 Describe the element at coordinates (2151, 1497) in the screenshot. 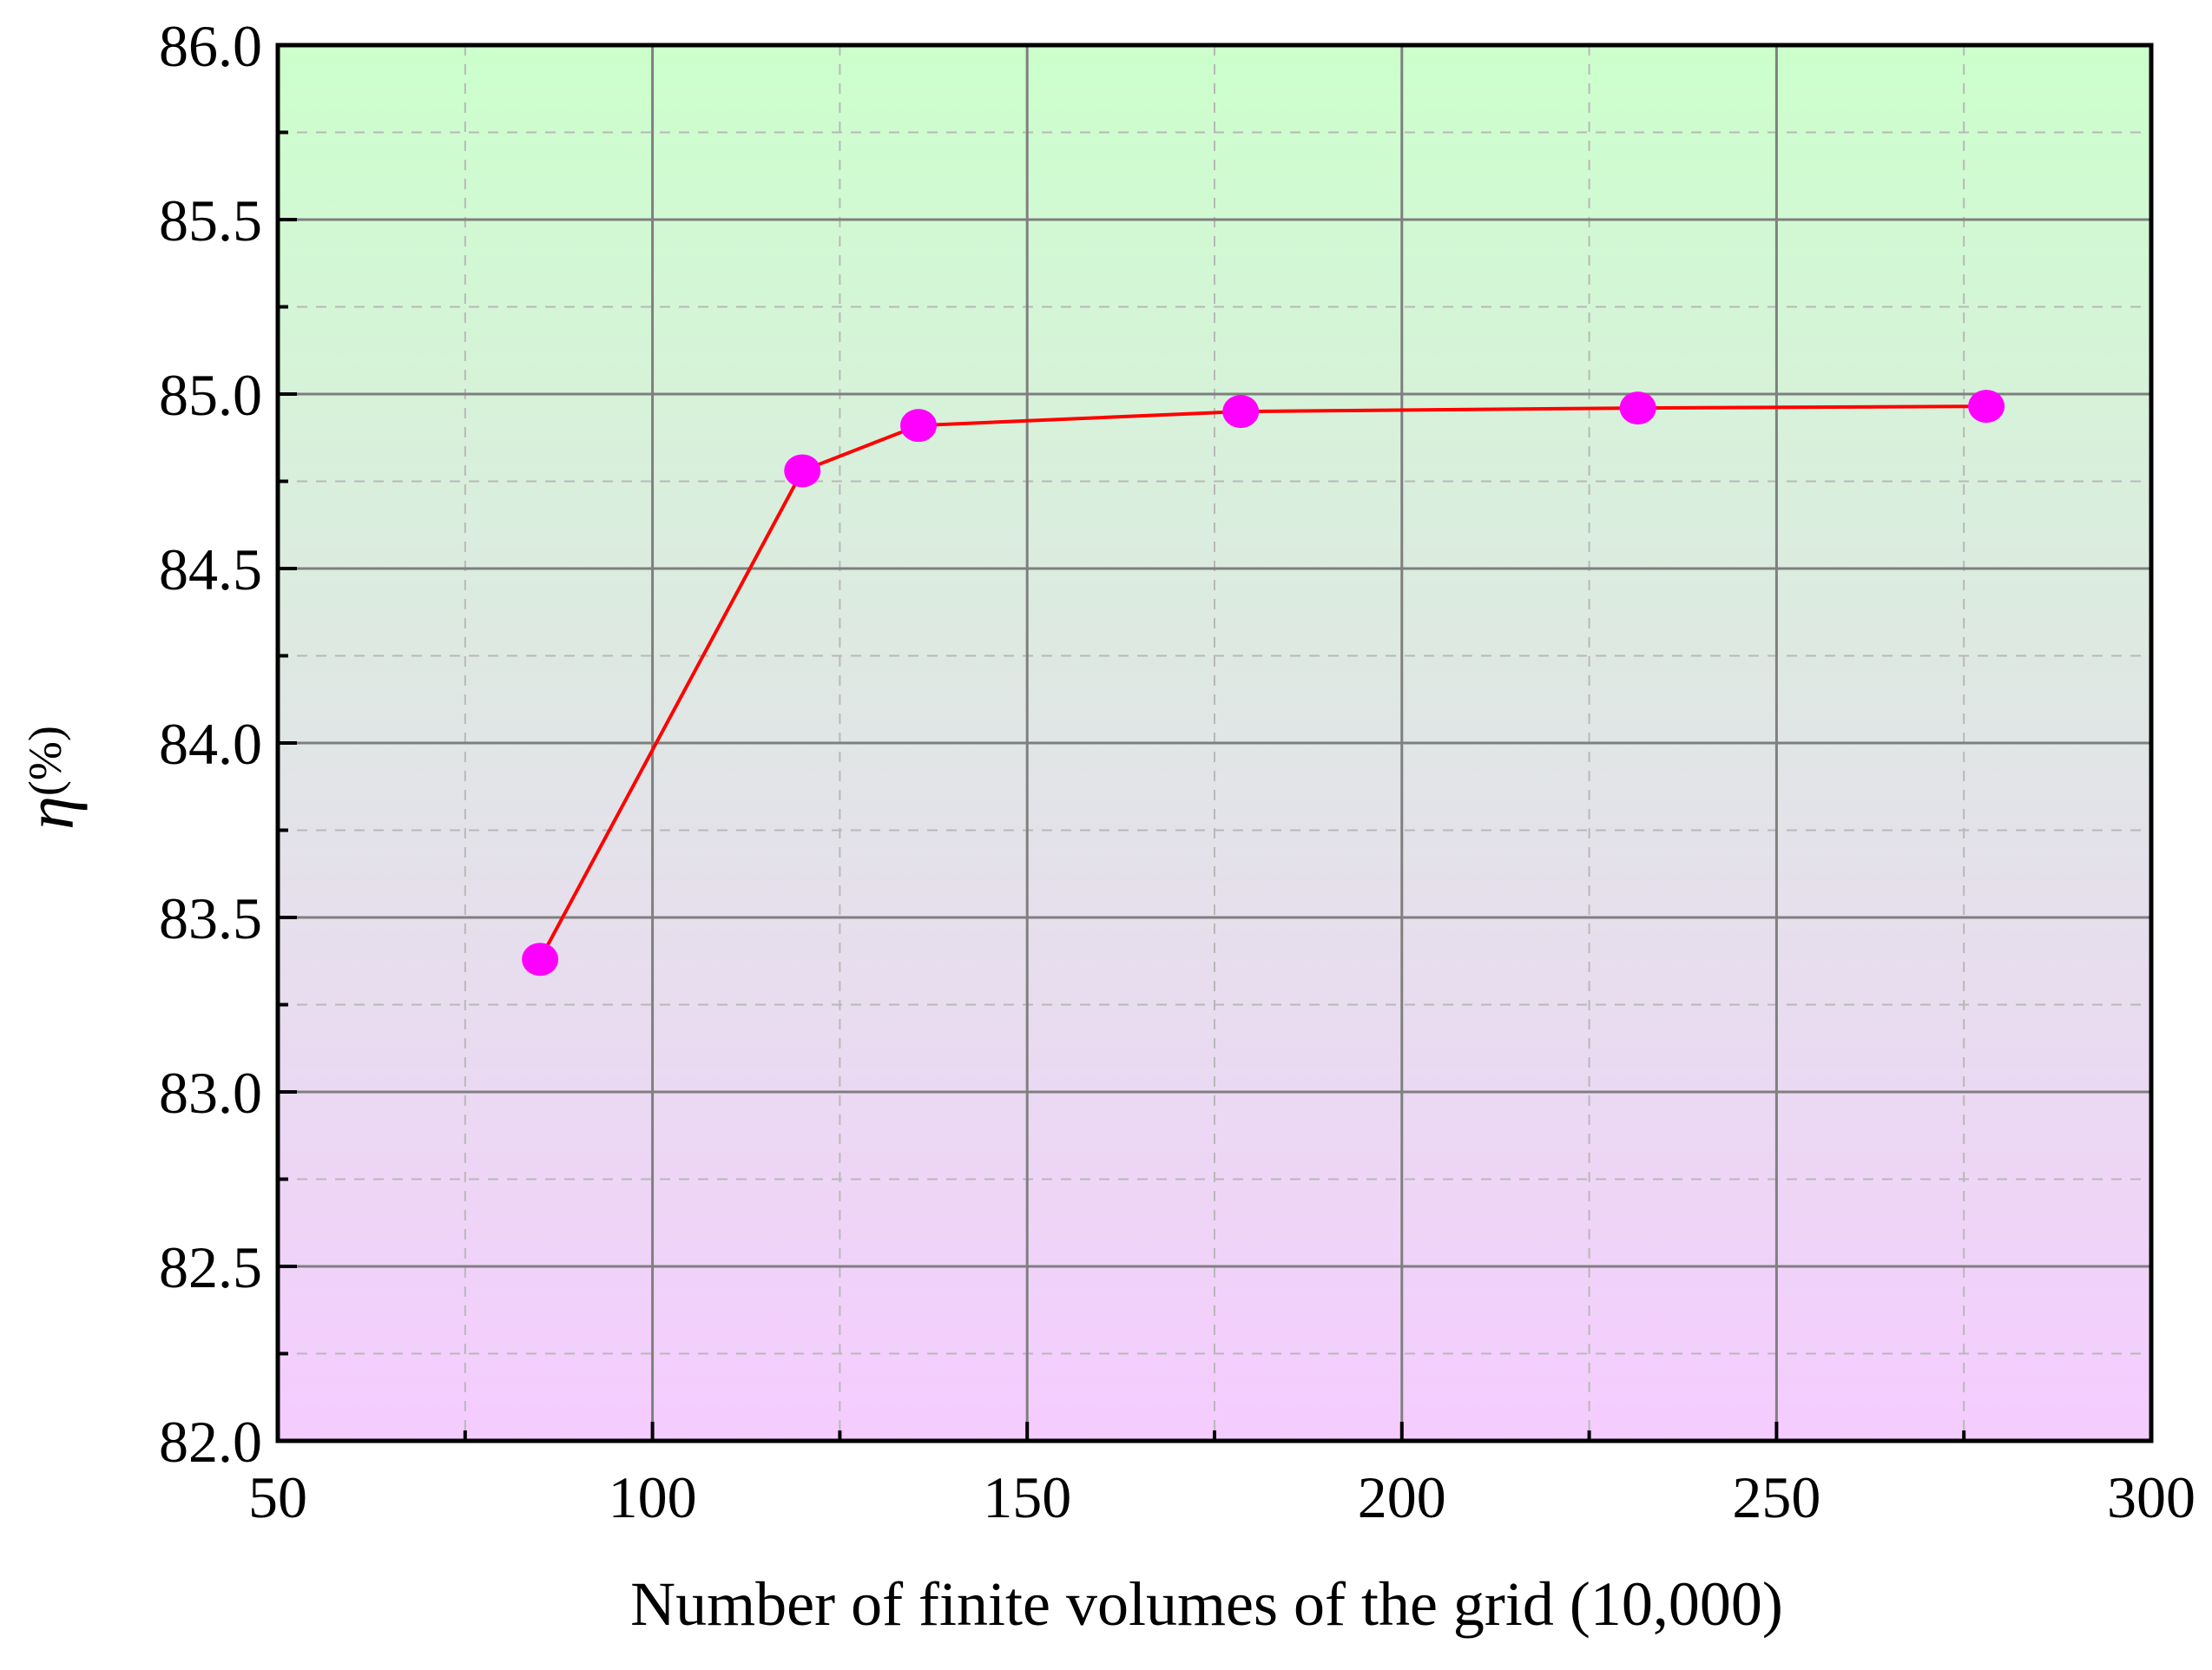

I see `x-tick-label: 300` at that location.